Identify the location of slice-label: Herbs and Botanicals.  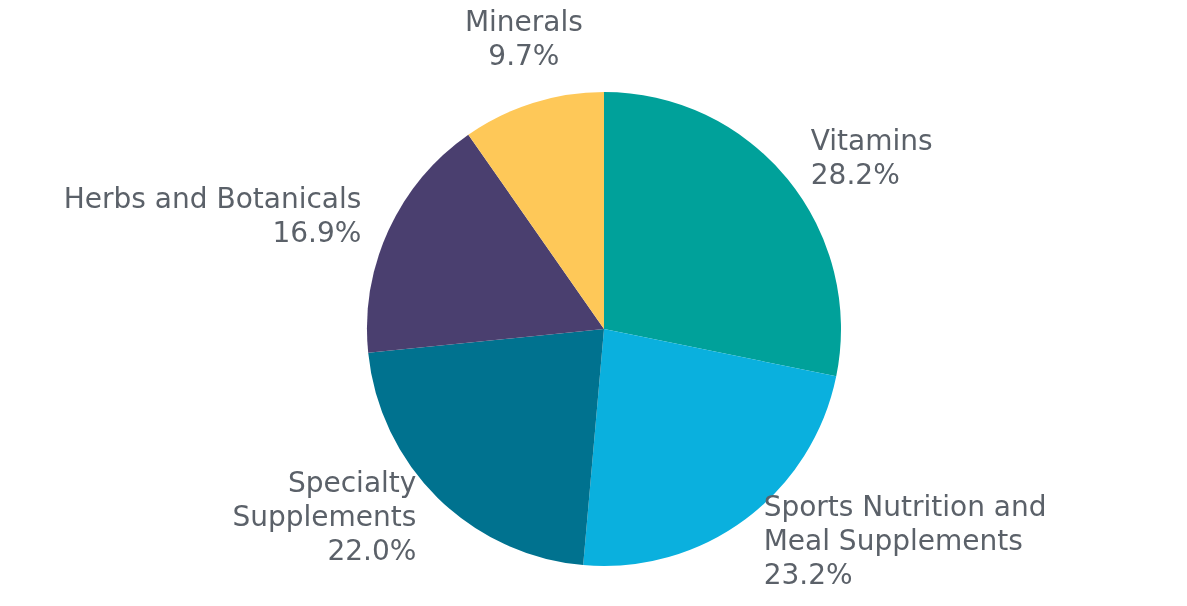
(212, 198).